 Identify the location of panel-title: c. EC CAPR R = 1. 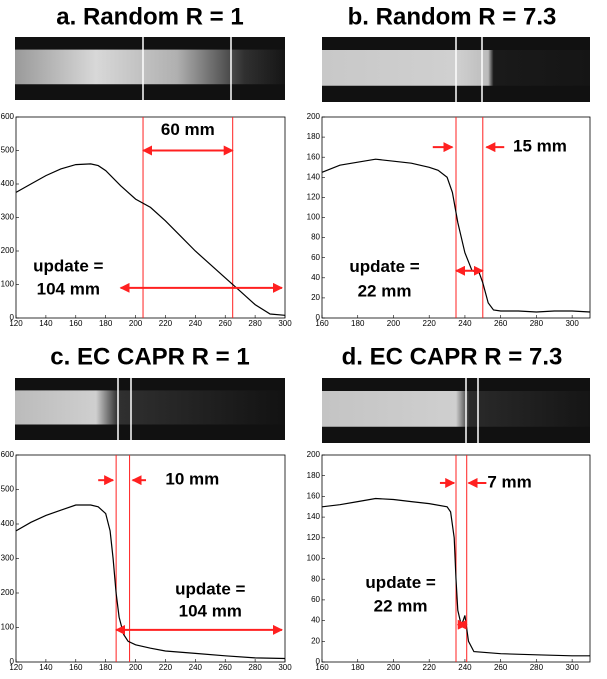
(149, 356).